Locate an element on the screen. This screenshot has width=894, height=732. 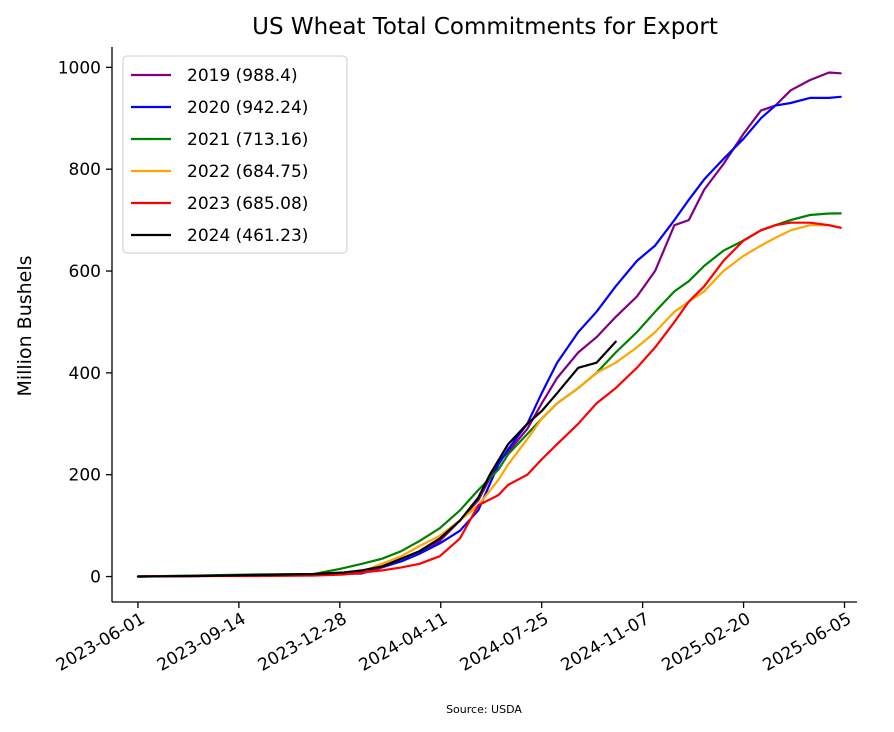
source-note: Source: USDA is located at coordinates (484, 709).